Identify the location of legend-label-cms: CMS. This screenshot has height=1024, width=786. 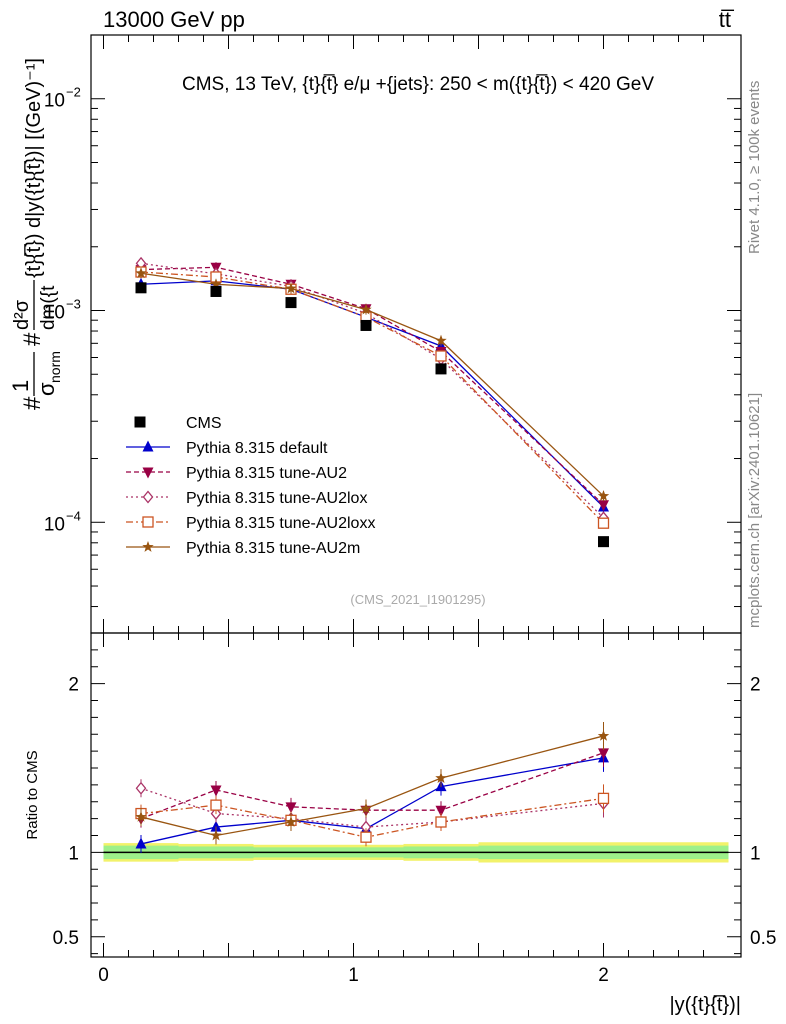
(204, 423).